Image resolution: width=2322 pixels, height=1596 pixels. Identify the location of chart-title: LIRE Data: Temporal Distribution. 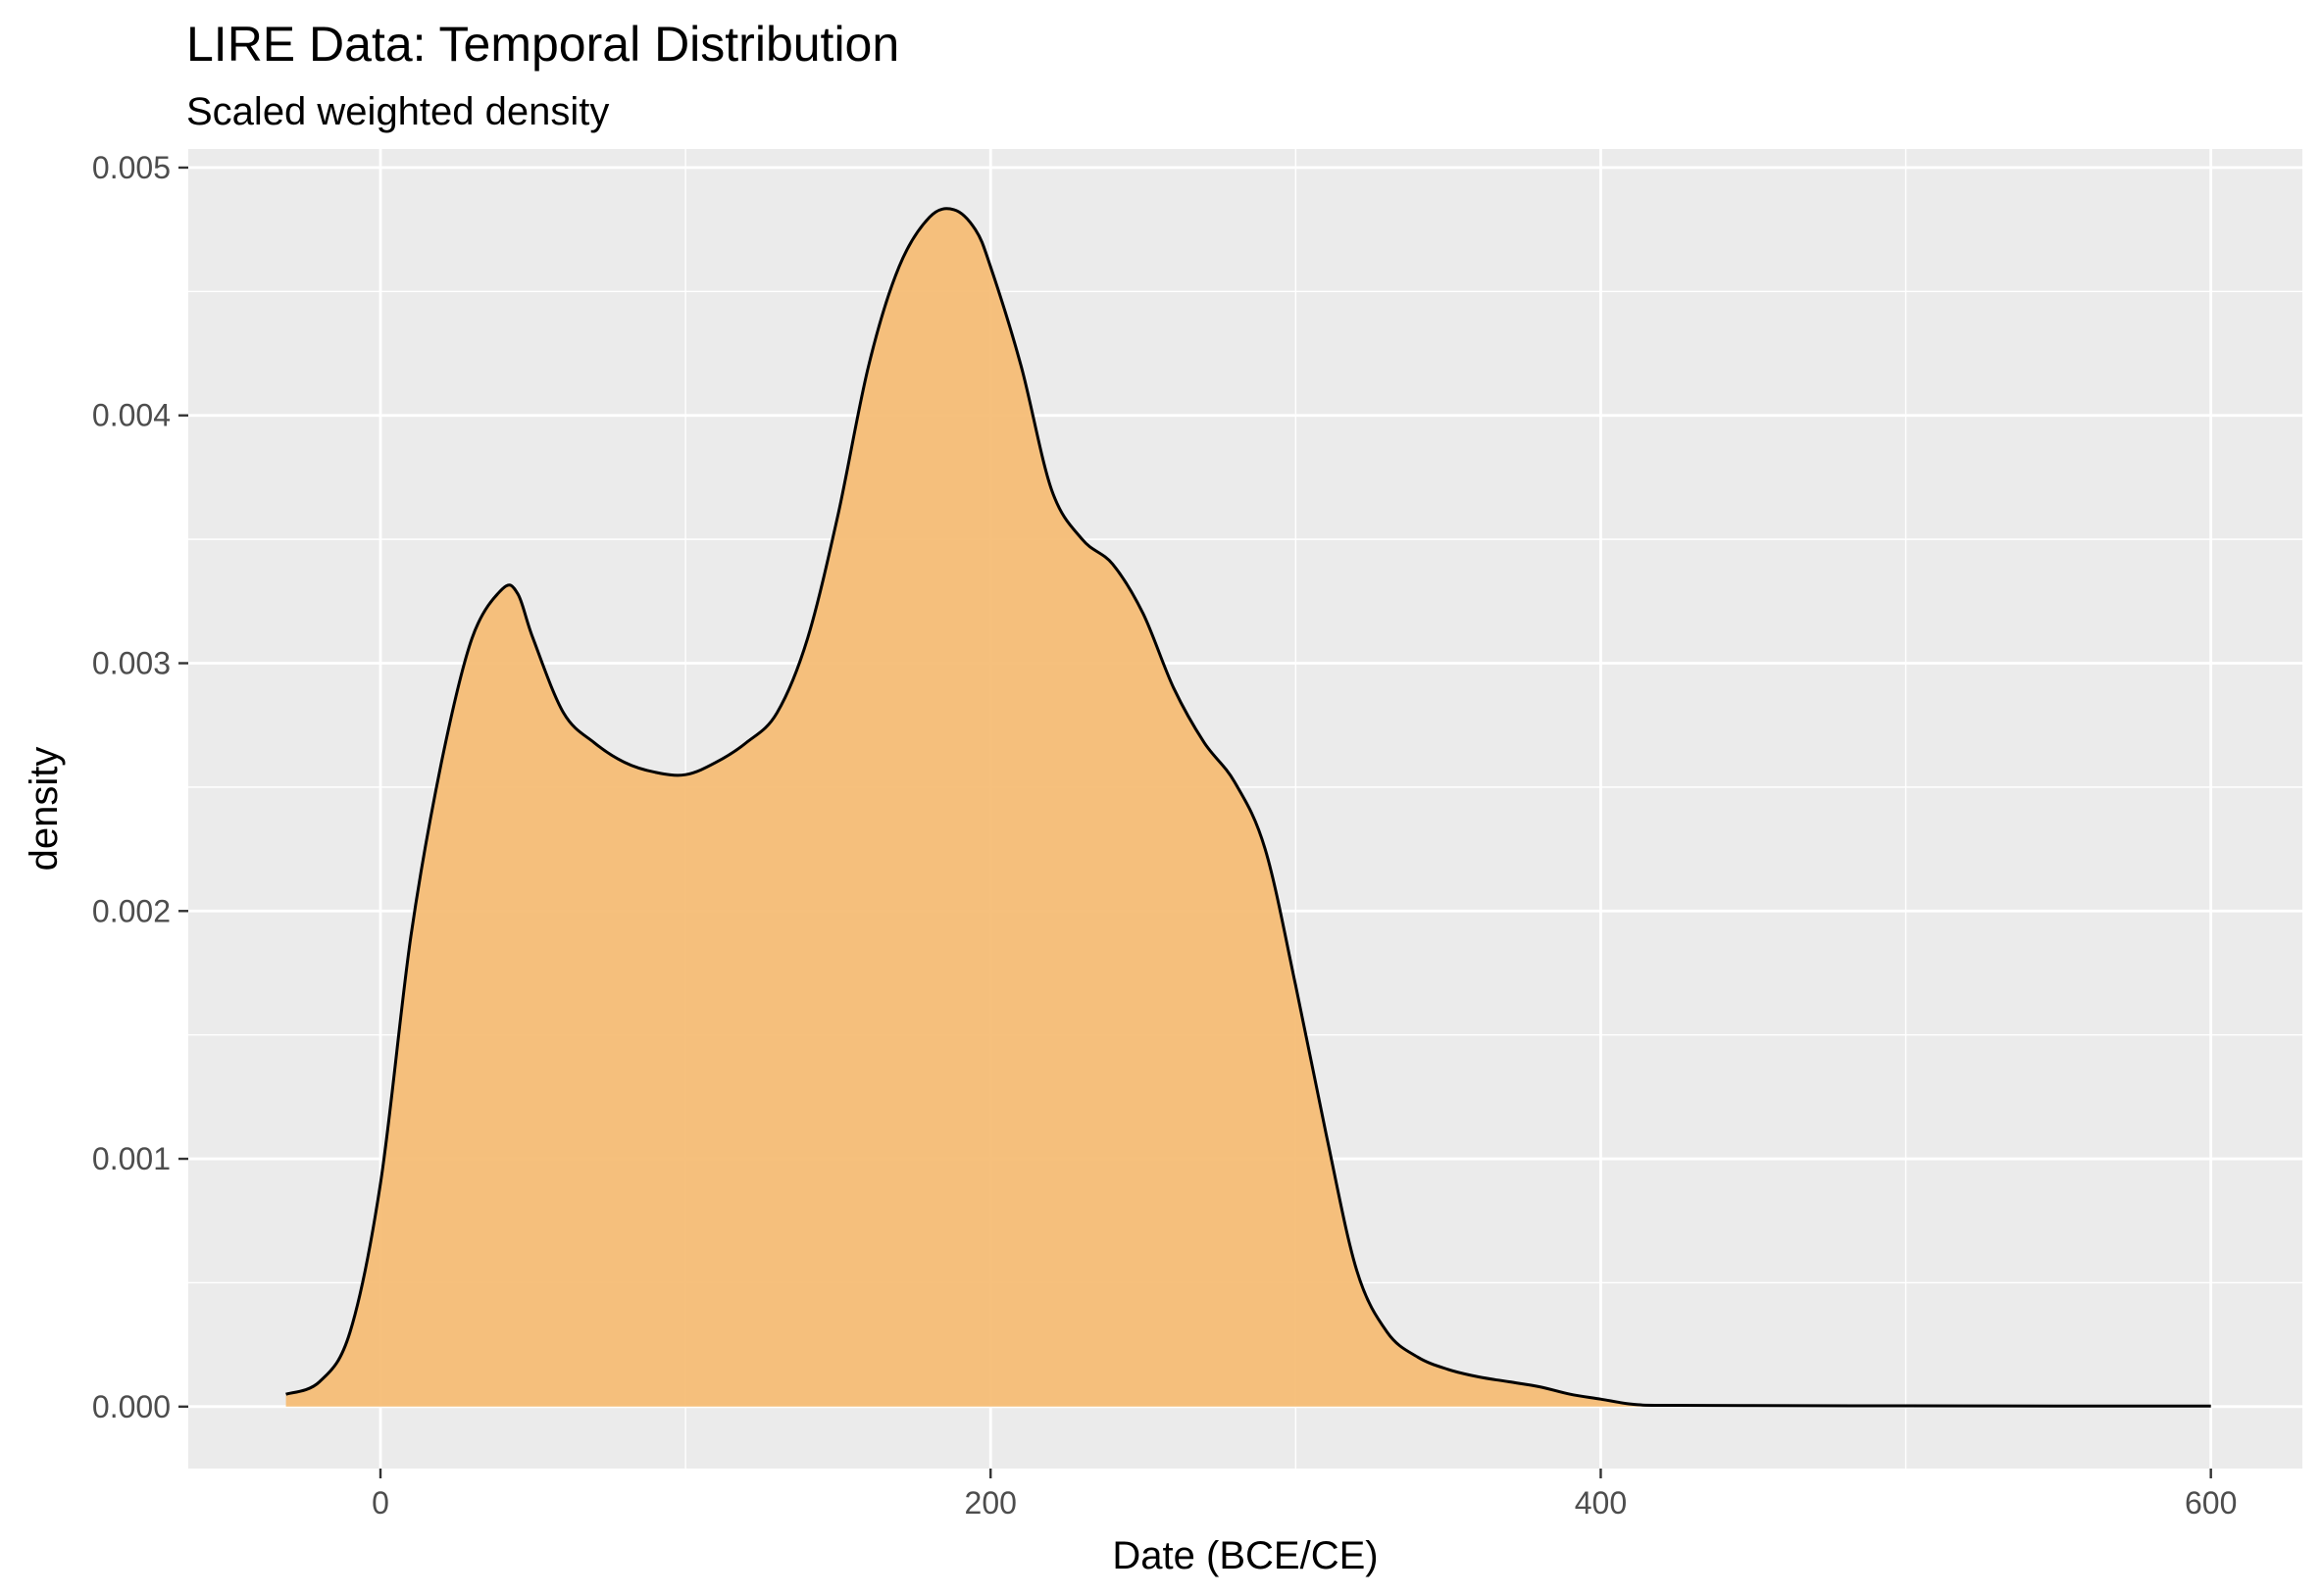
(543, 44).